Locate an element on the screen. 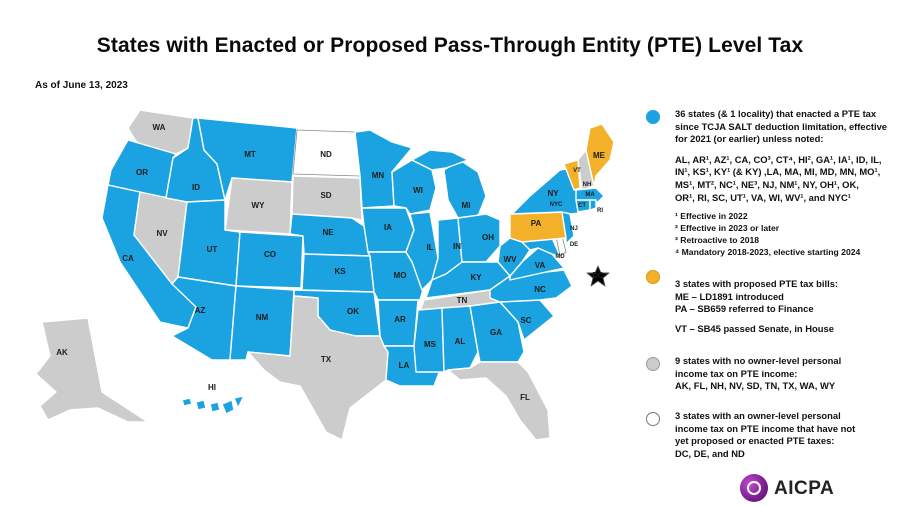 Image resolution: width=900 pixels, height=506 pixels. state-label-mi: MI is located at coordinates (466, 205).